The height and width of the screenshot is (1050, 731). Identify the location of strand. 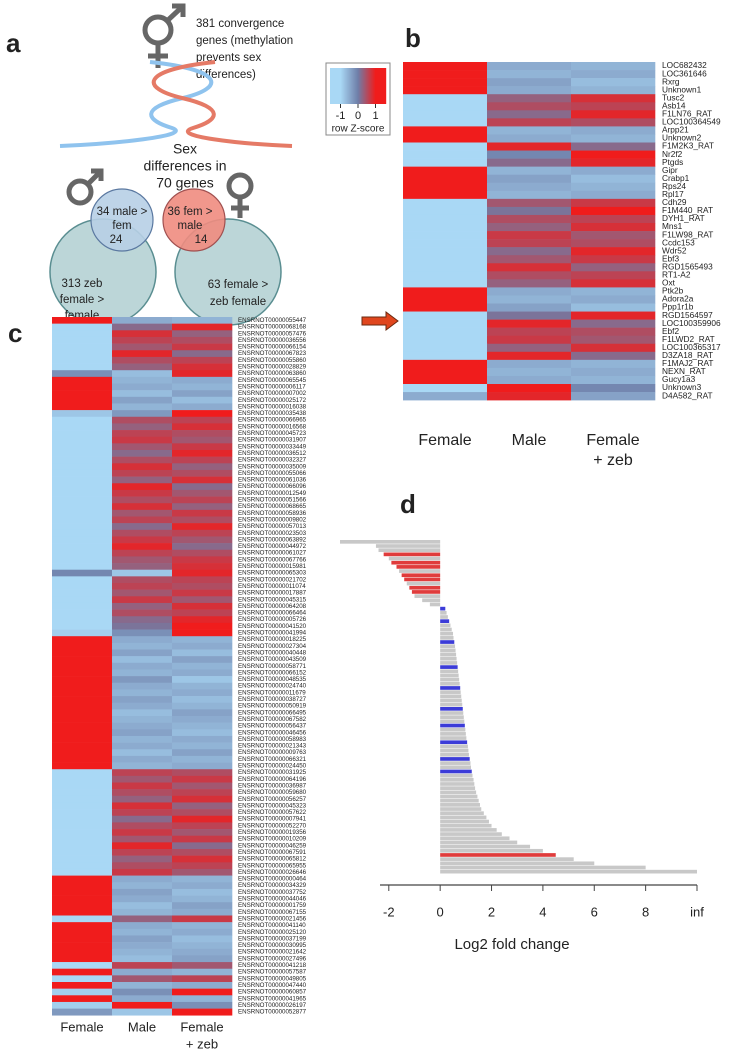
(136, 104).